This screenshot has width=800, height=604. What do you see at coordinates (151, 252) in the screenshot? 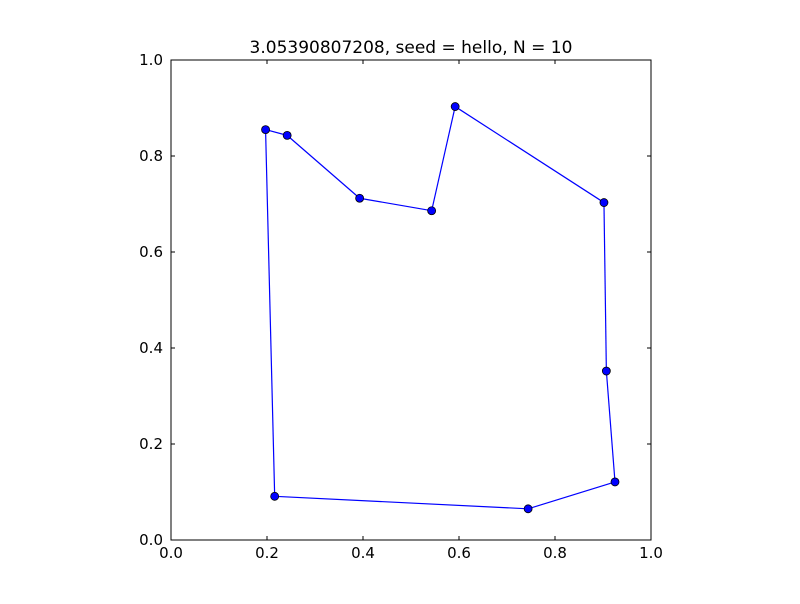
I see `y-tick-label: 0.6` at bounding box center [151, 252].